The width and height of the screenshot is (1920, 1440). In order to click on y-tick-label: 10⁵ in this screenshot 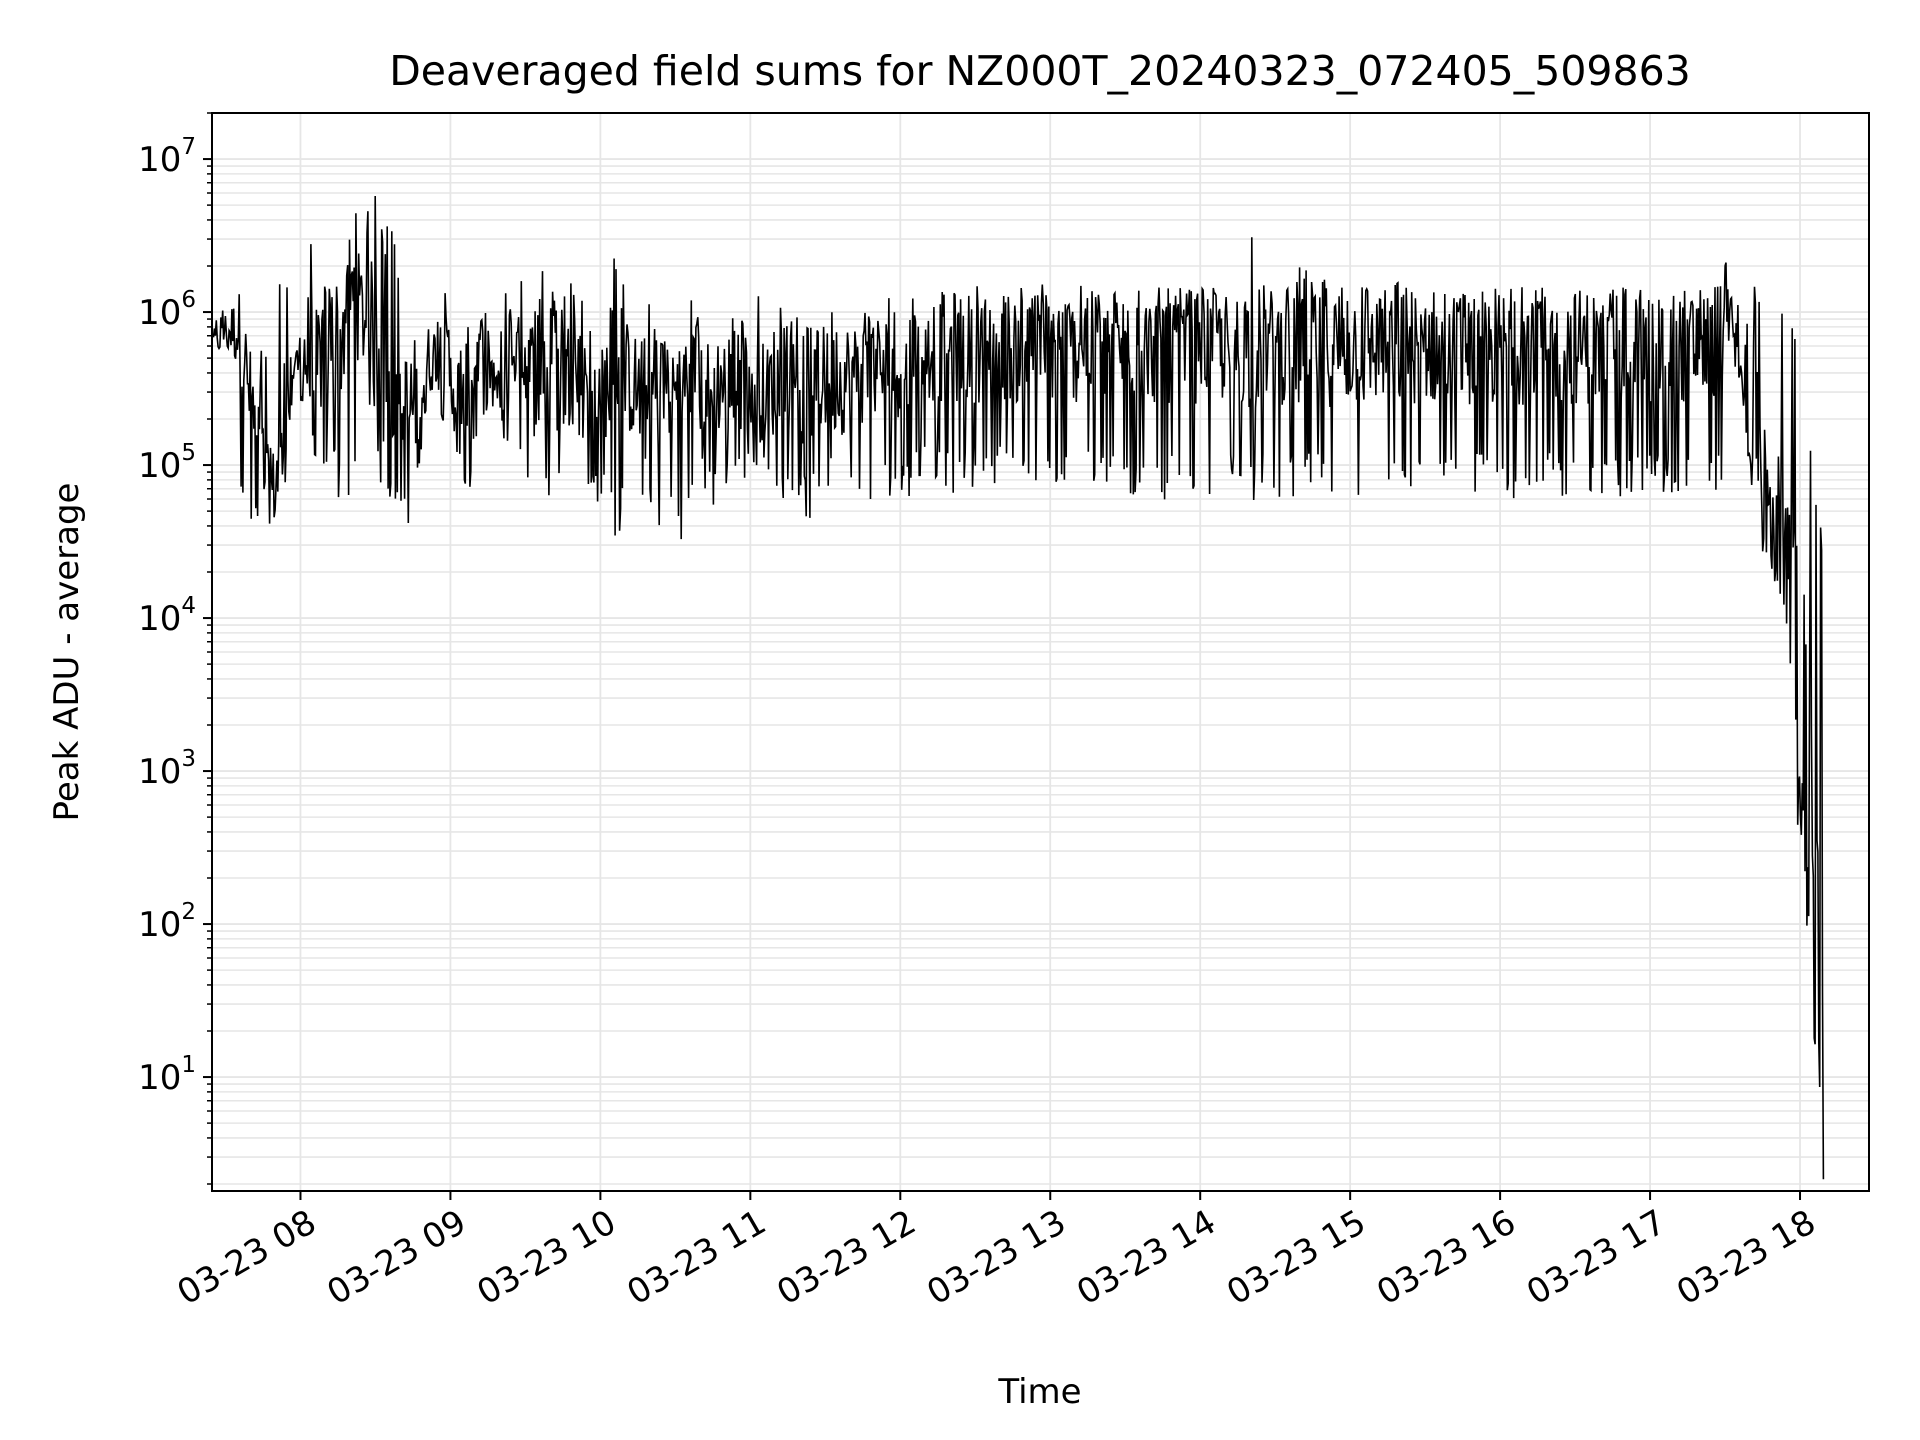, I will do `click(167, 463)`.